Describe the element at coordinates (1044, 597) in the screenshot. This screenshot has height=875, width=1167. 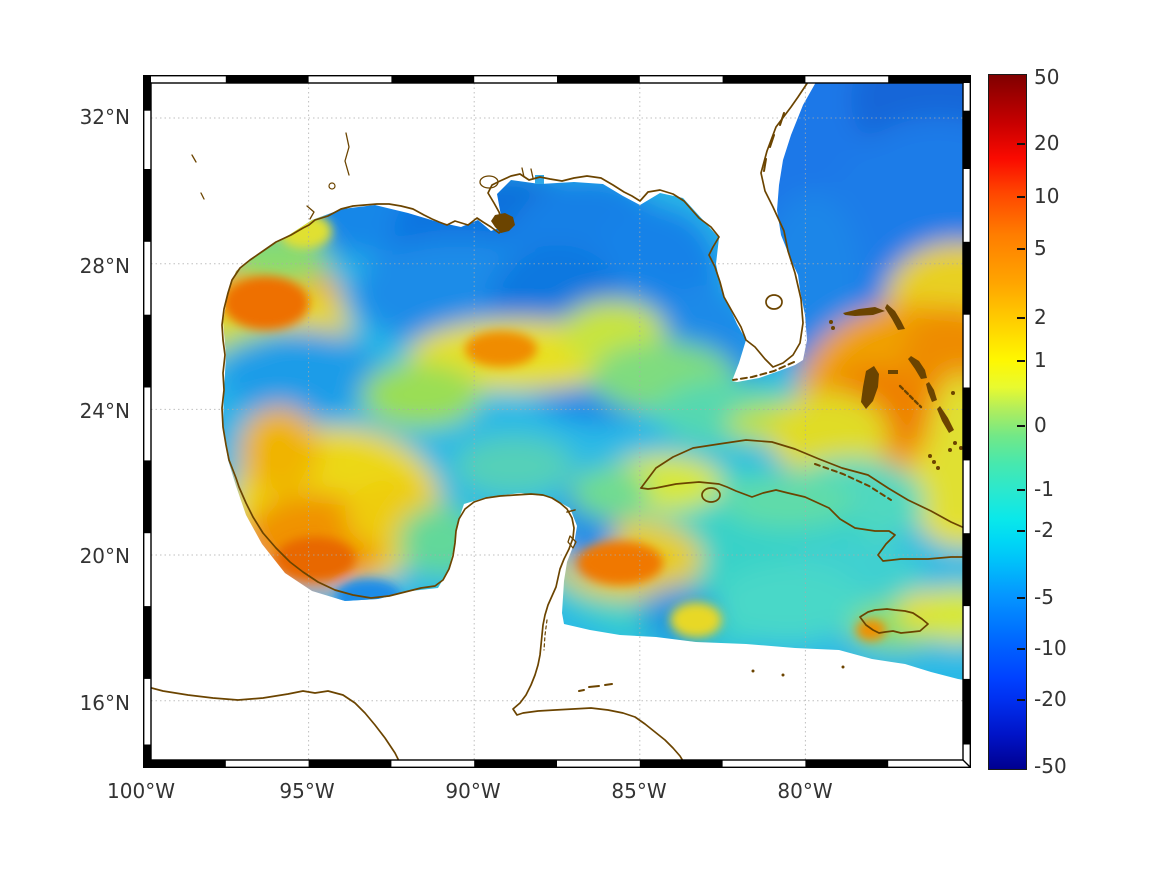
I see `colorbar-label: -5` at that location.